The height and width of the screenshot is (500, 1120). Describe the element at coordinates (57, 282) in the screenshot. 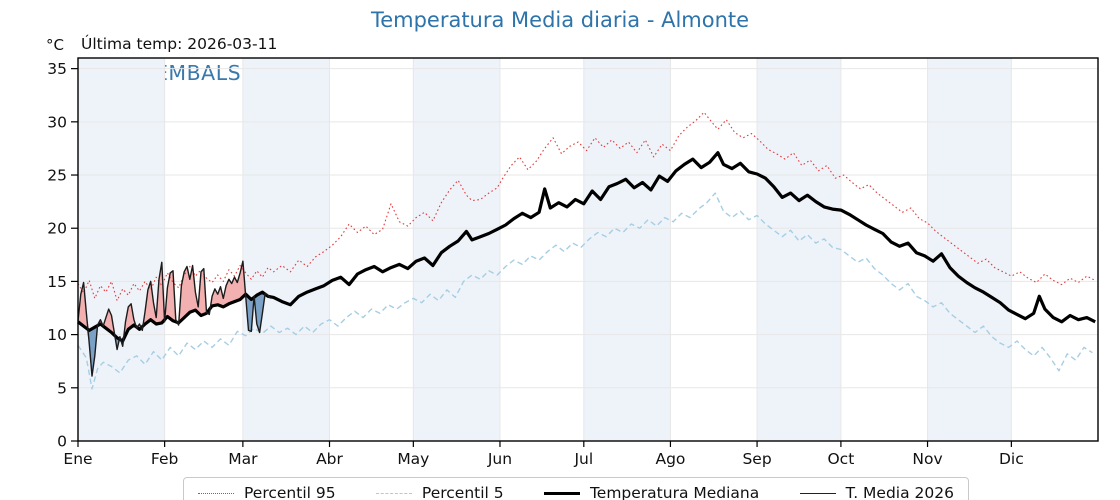

I see `svg-text: 15` at that location.